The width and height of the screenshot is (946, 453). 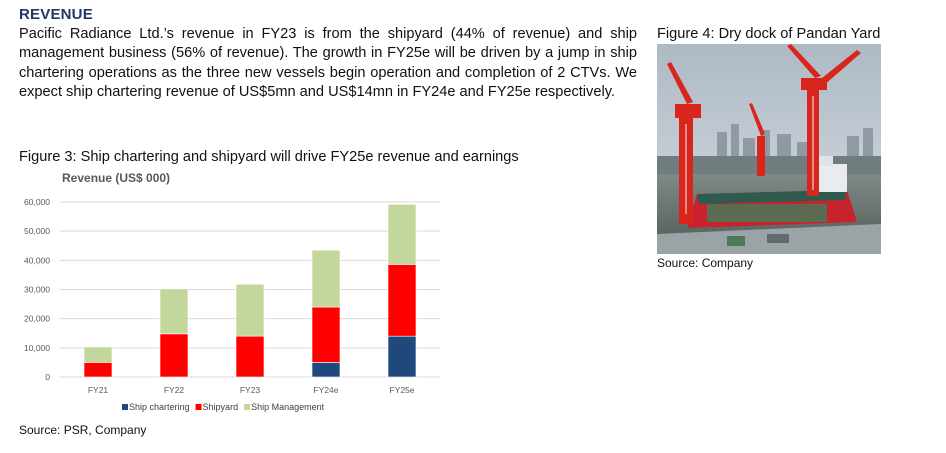 I want to click on chart-legend: Ship chartering Shipyard Ship Management, so click(x=223, y=407).